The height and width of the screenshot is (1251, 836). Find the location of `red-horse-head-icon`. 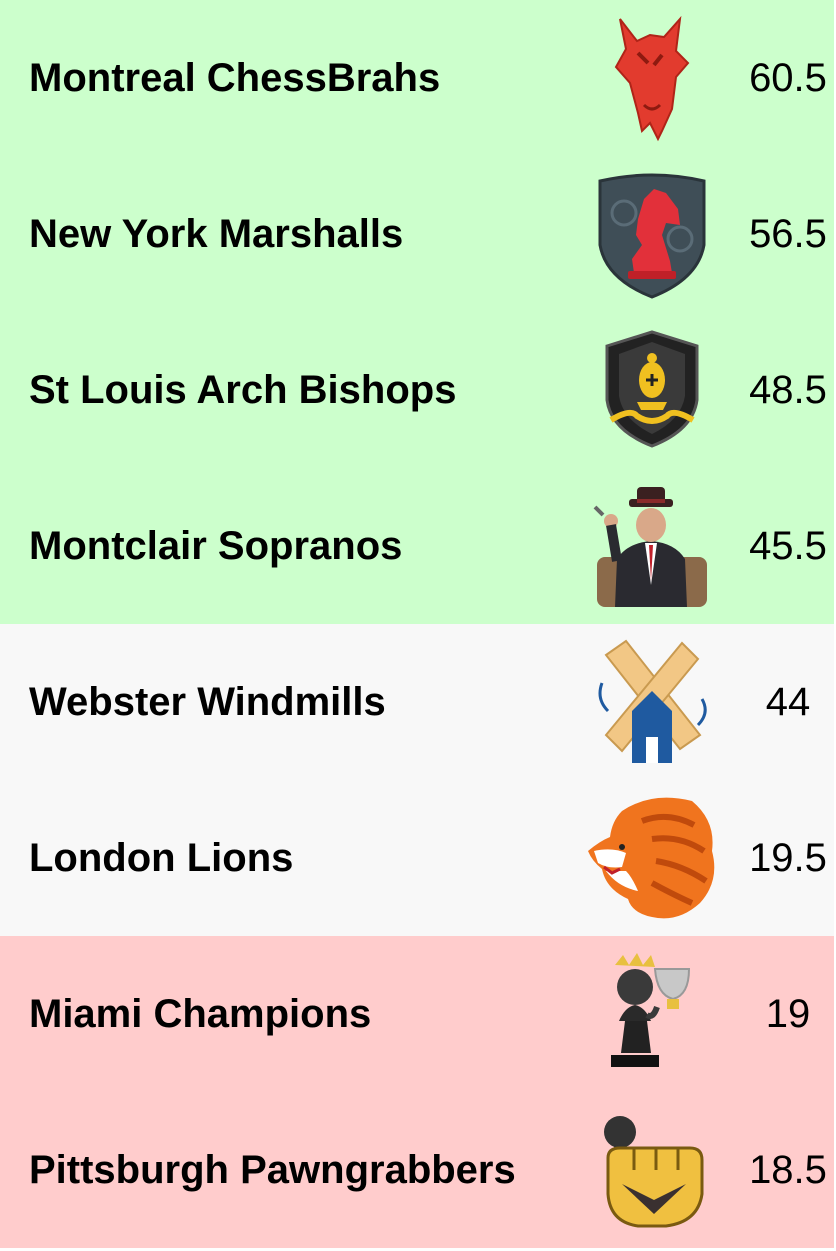

red-horse-head-icon is located at coordinates (652, 78).